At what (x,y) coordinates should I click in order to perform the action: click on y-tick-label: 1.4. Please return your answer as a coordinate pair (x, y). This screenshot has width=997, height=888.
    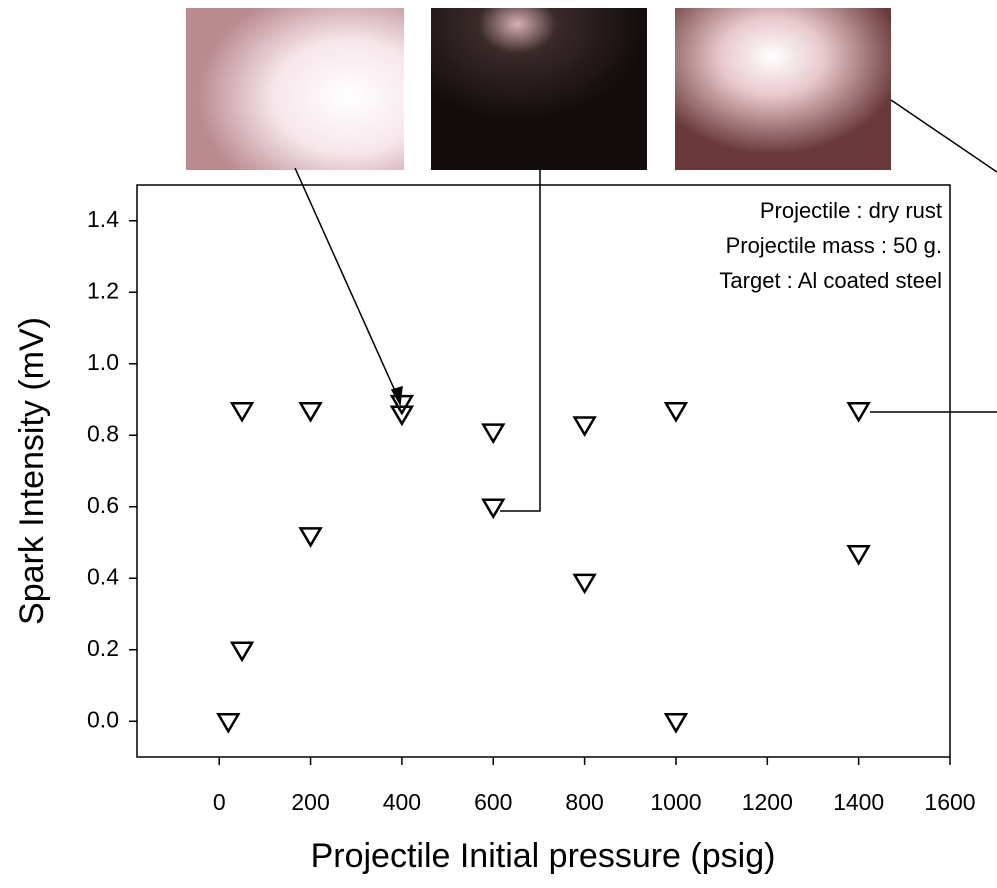
    Looking at the image, I should click on (103, 219).